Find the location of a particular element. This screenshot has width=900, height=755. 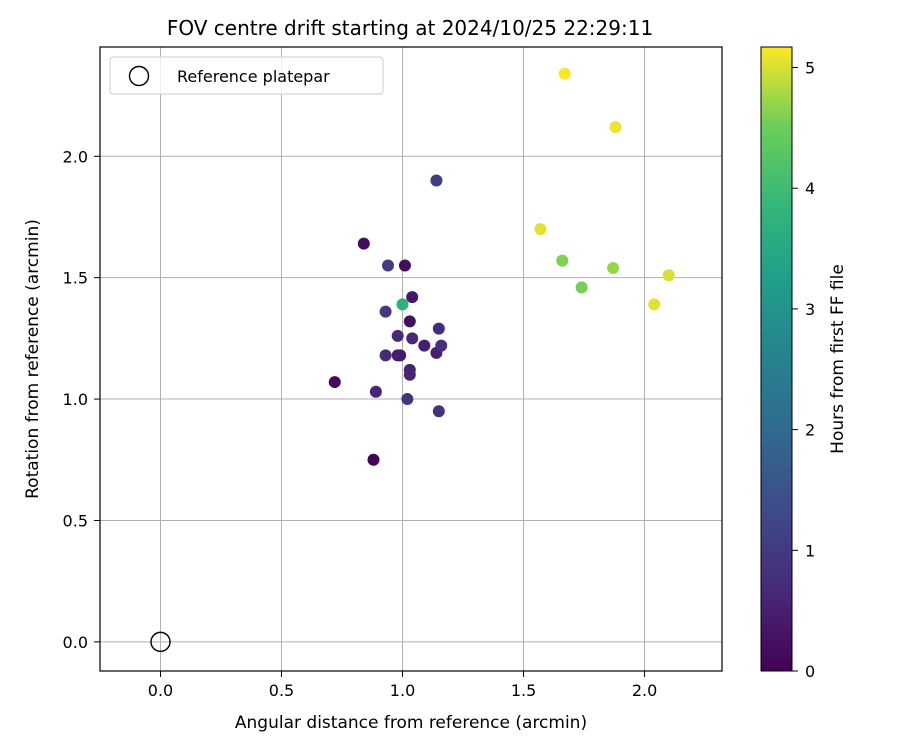

colorbar-tick-label: 1 is located at coordinates (810, 550).